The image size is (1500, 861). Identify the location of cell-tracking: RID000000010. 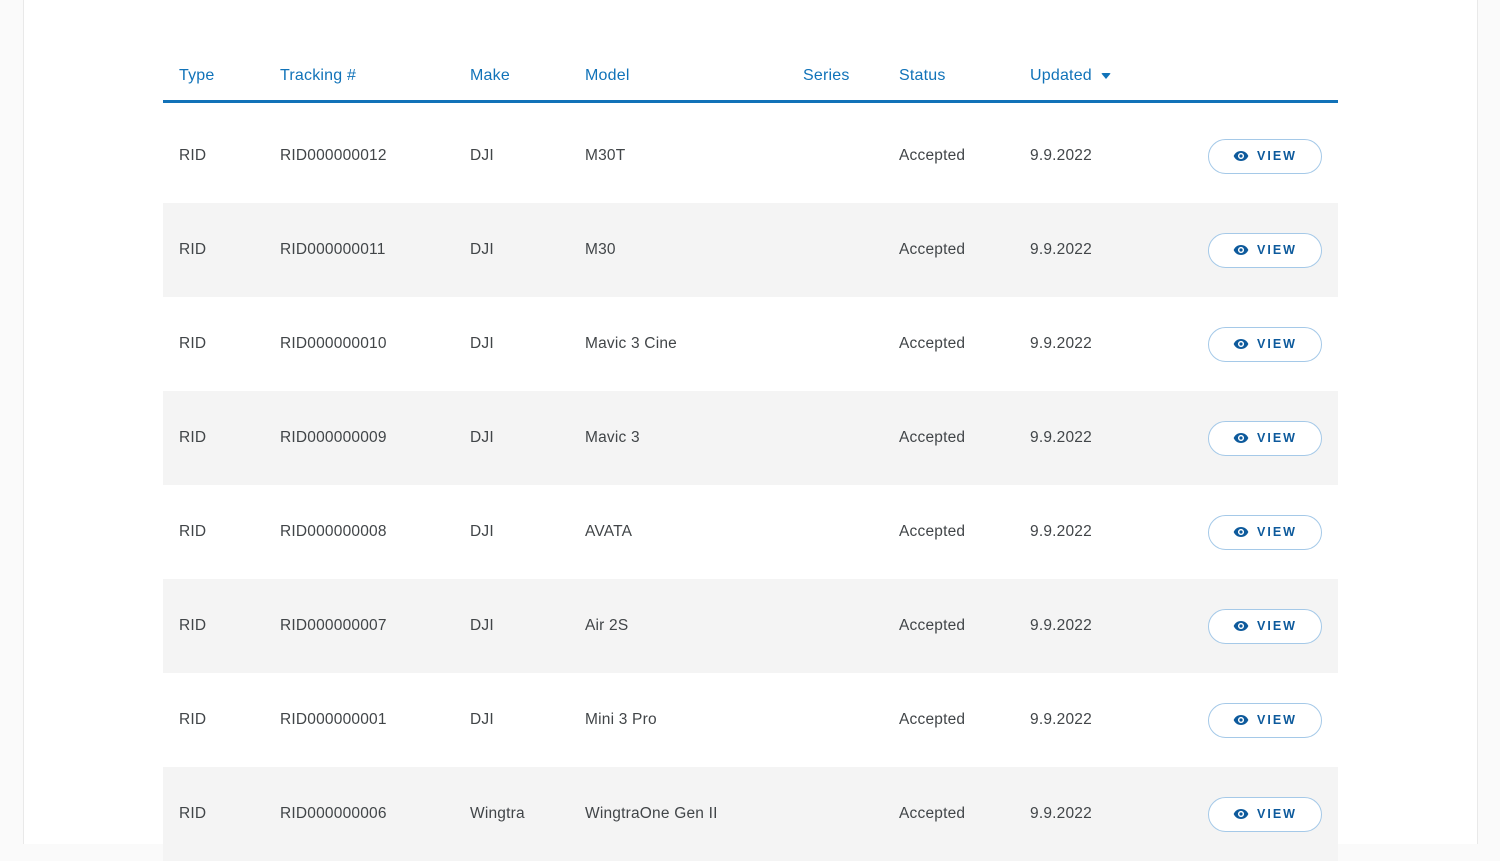
(359, 344).